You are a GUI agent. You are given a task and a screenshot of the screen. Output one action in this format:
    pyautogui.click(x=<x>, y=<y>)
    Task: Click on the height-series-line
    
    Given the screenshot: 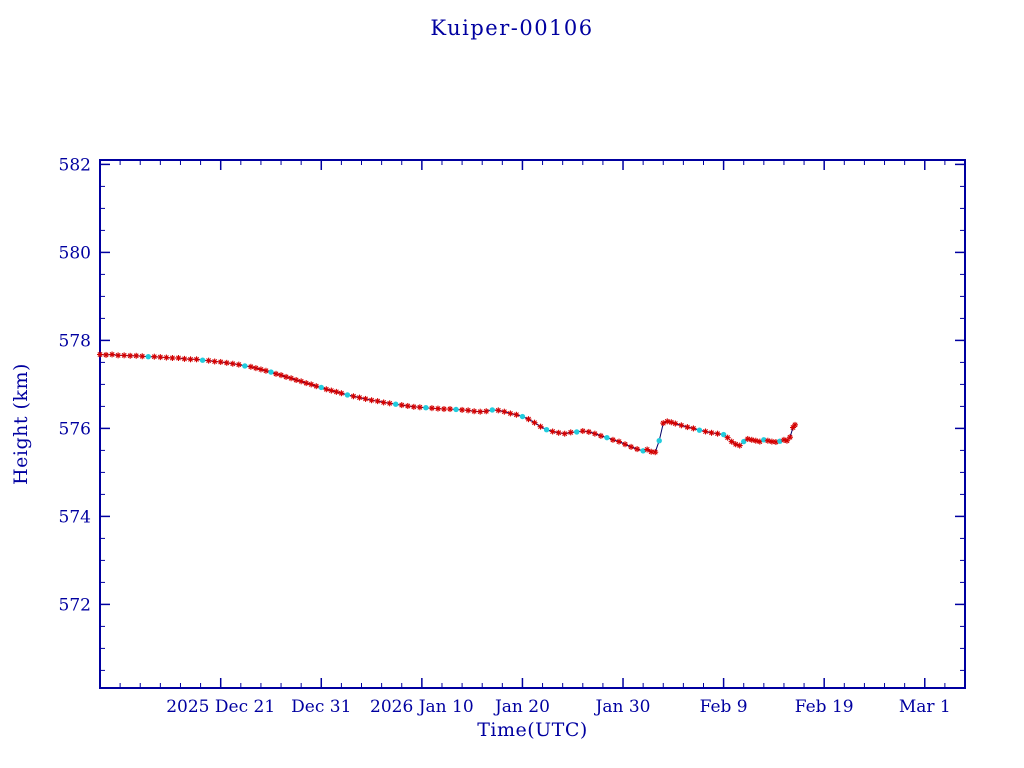 What is the action you would take?
    pyautogui.click(x=447, y=403)
    